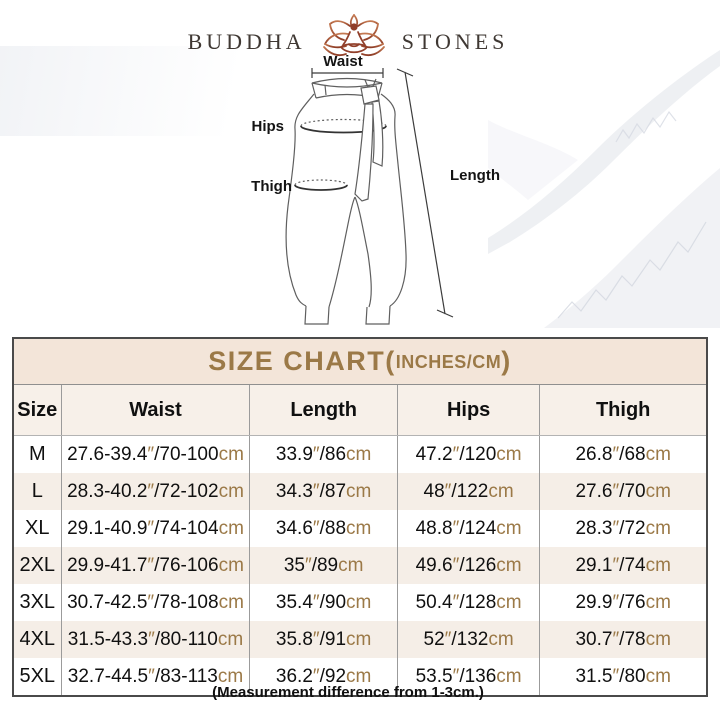 The image size is (720, 720). I want to click on brand-name-left: BUDDHA, so click(246, 41).